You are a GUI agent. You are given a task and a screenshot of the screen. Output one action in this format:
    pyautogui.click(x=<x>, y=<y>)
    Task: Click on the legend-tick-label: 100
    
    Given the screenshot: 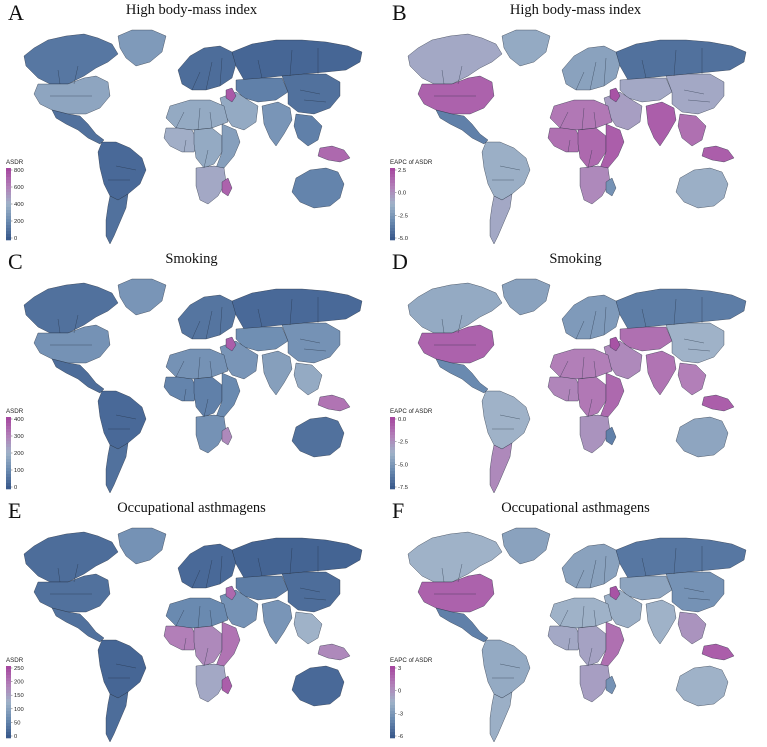 What is the action you would take?
    pyautogui.click(x=19, y=471)
    